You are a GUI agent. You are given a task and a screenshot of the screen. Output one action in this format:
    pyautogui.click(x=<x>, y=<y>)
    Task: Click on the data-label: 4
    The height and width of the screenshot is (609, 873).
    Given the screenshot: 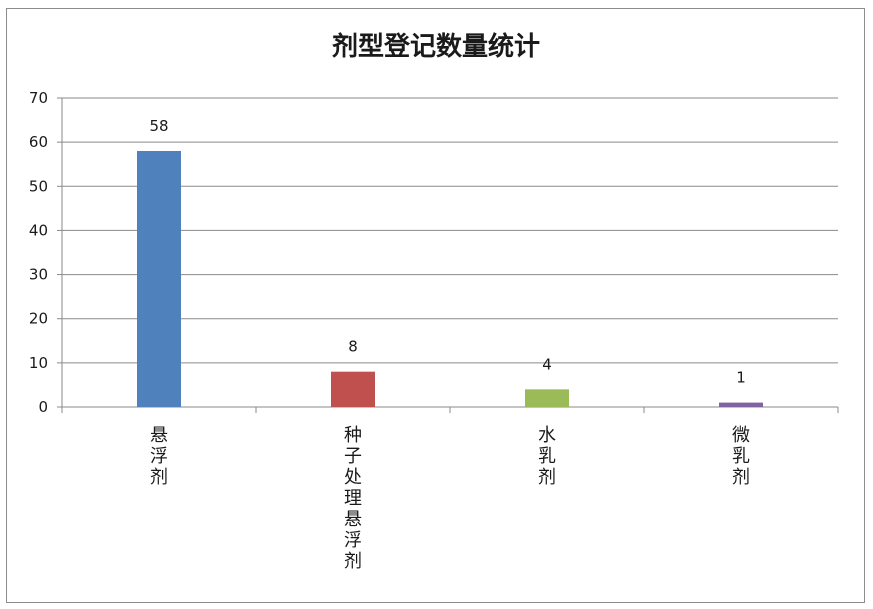 What is the action you would take?
    pyautogui.click(x=547, y=364)
    